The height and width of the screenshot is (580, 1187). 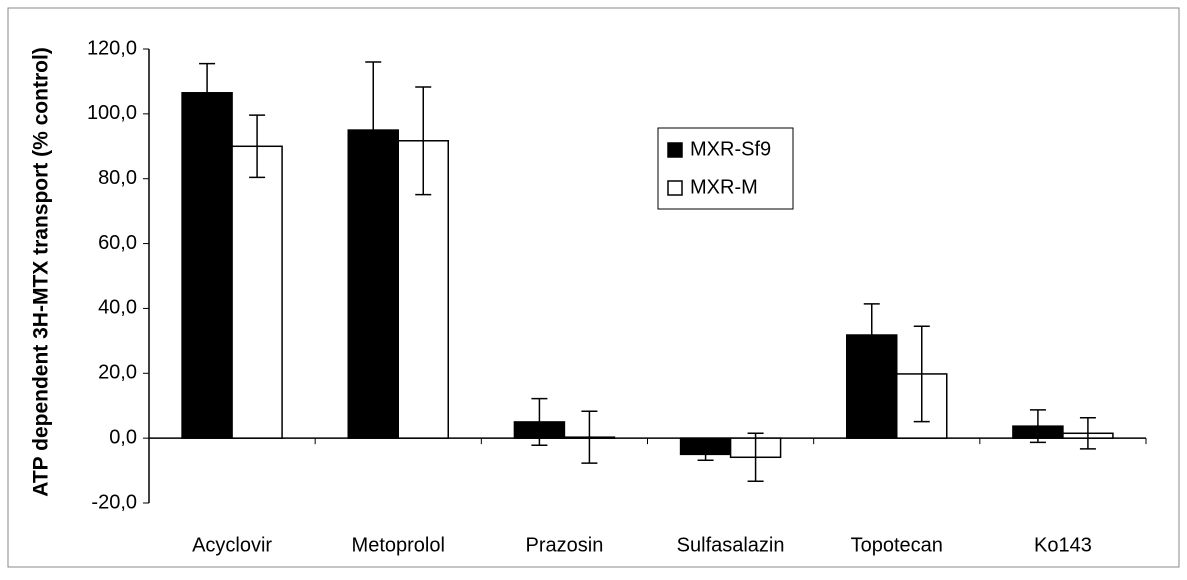 What do you see at coordinates (114, 502) in the screenshot?
I see `y-tick-label: -20,0` at bounding box center [114, 502].